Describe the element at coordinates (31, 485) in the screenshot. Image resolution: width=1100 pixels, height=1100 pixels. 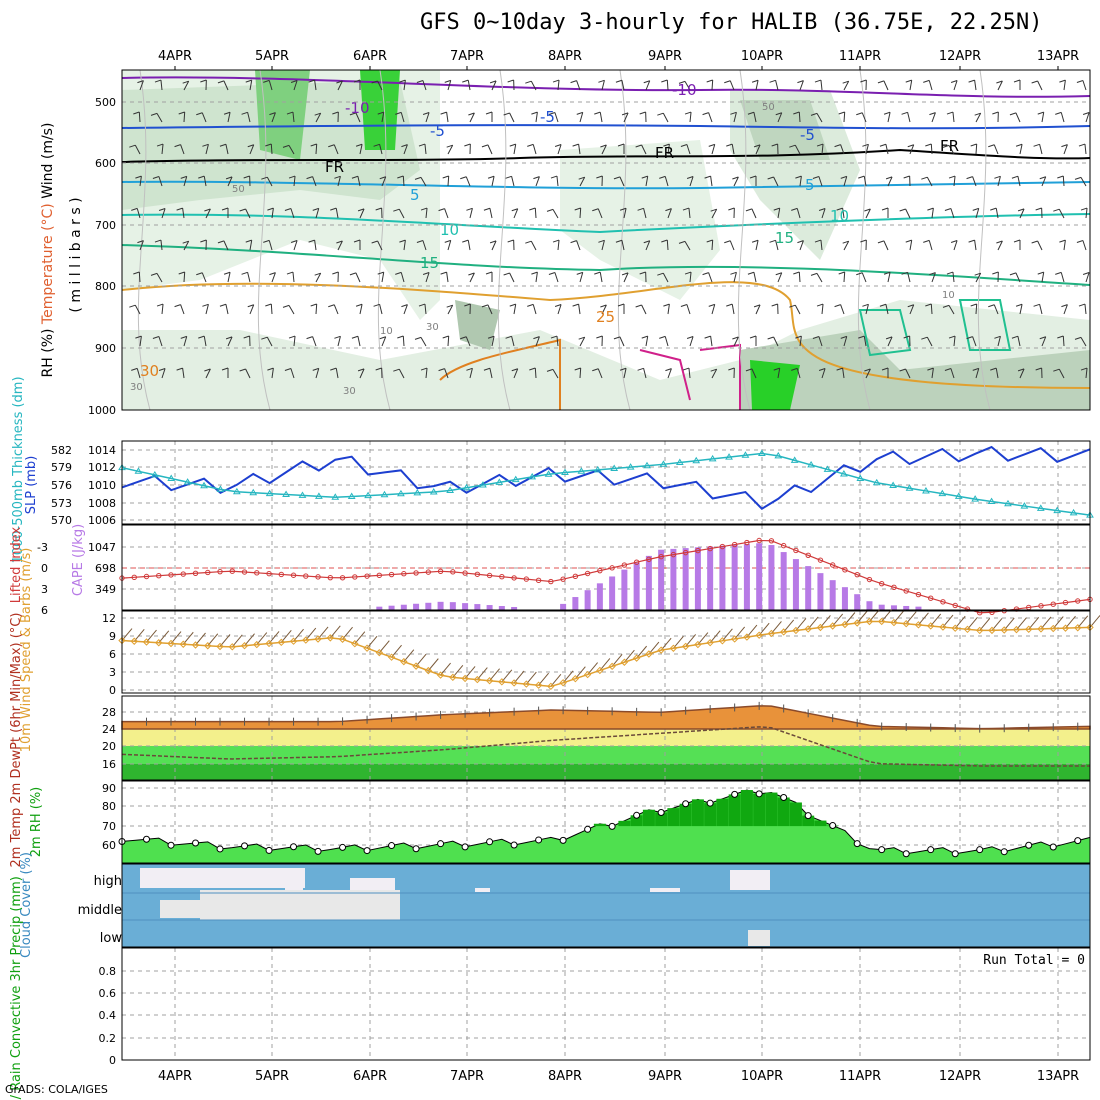
I see `slp-label: SLP (mb)` at that location.